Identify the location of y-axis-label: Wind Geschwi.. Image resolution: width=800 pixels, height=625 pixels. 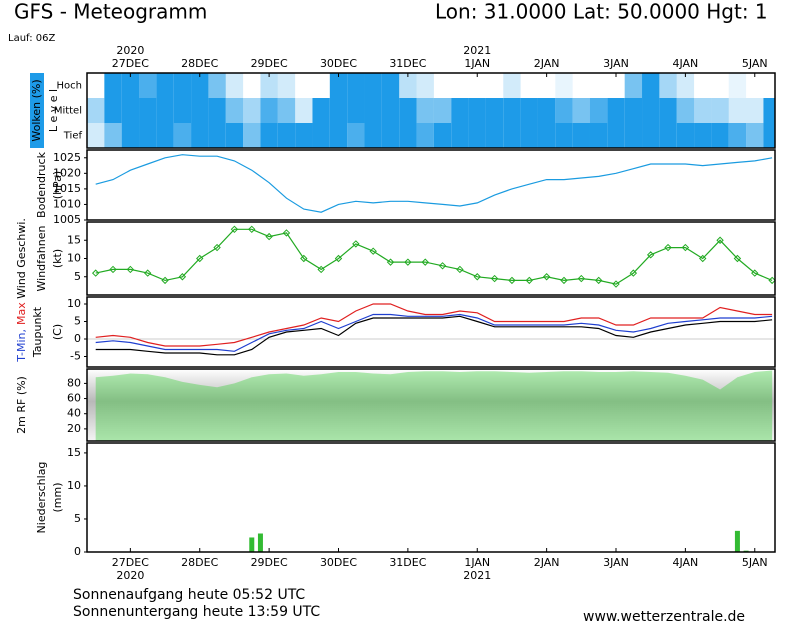
(21, 258).